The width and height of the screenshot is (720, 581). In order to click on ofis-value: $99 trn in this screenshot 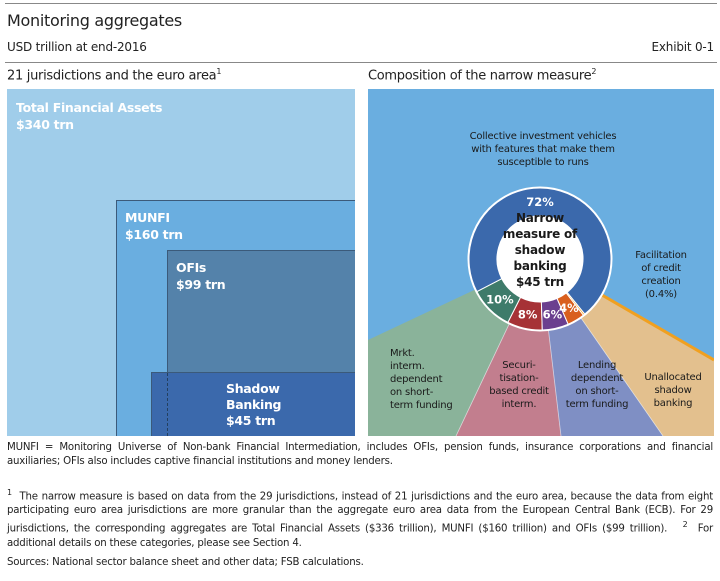, I will do `click(201, 284)`.